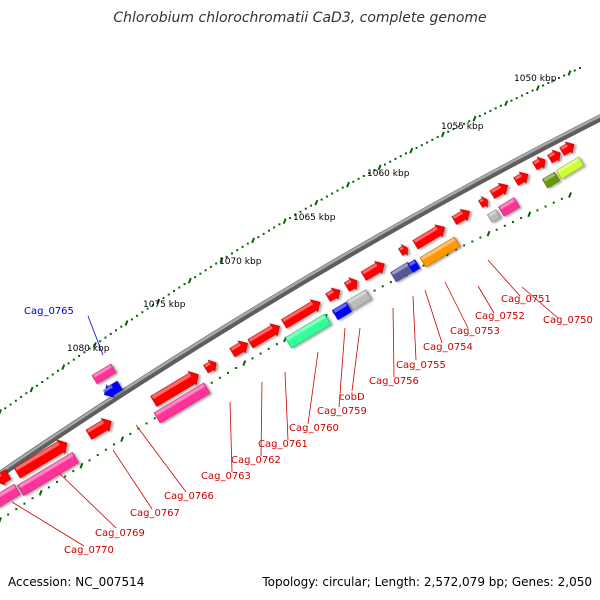  What do you see at coordinates (448, 347) in the screenshot?
I see `gene-label-cag-0754: Cag_0754` at bounding box center [448, 347].